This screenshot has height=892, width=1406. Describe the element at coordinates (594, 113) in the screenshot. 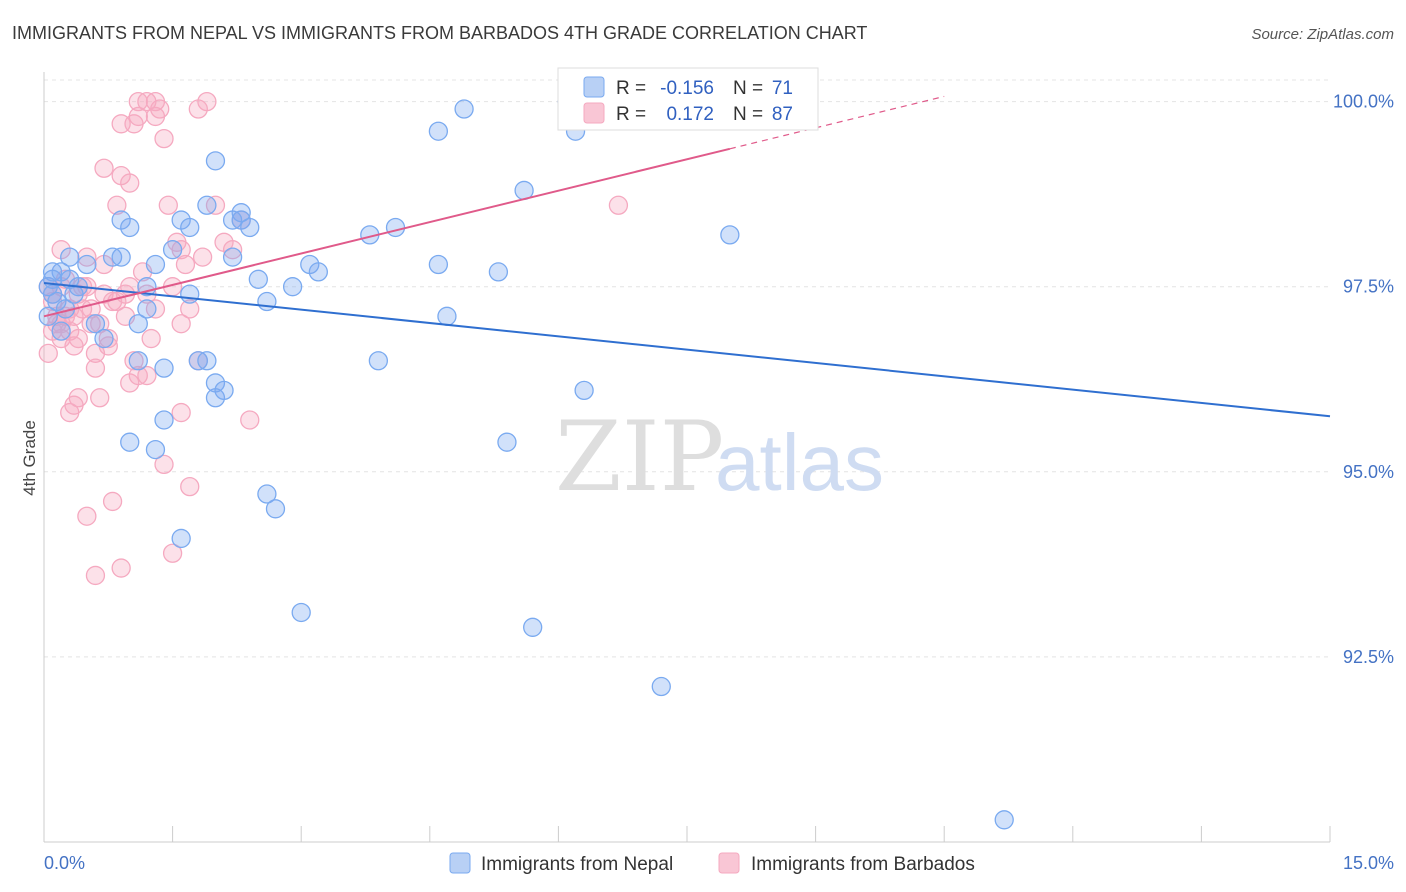

I see `legend-swatch-barbados` at that location.